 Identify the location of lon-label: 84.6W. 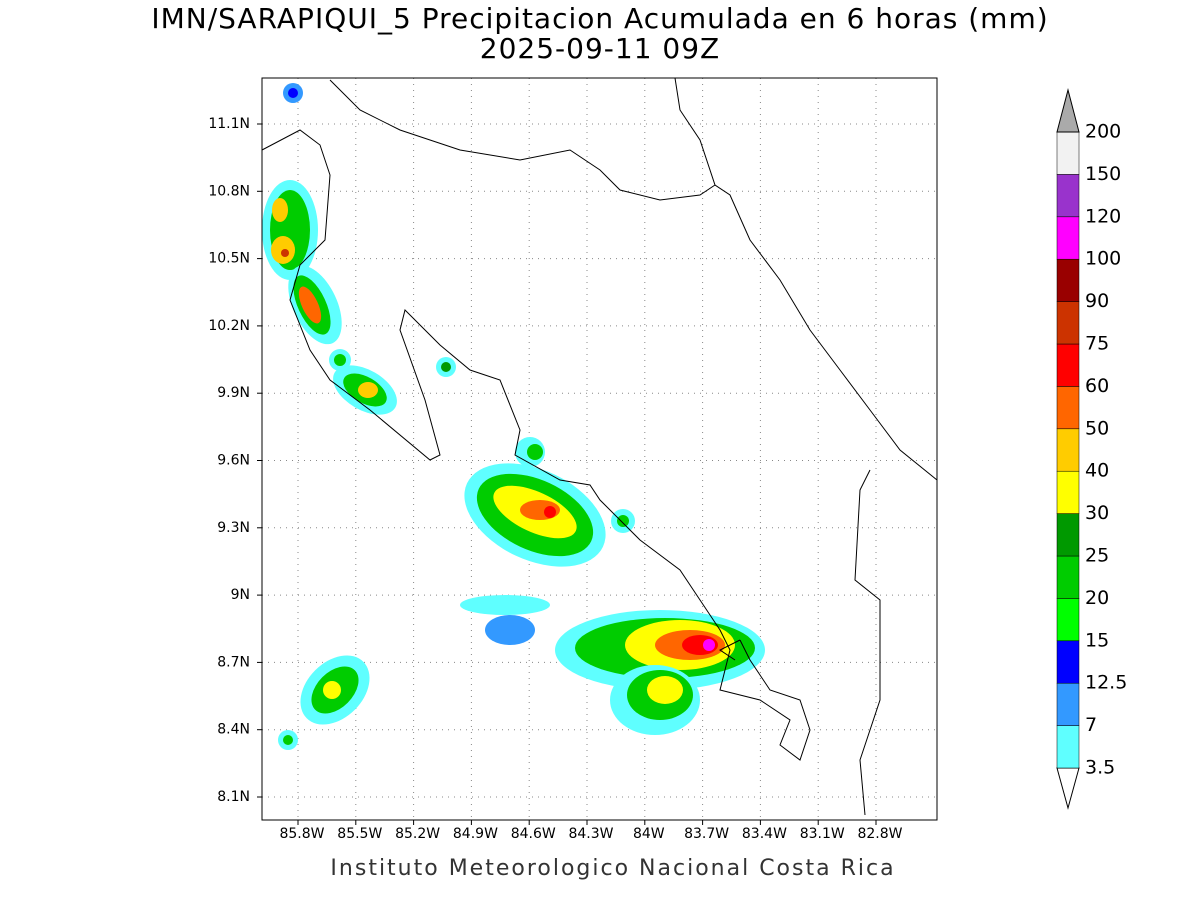
(533, 834).